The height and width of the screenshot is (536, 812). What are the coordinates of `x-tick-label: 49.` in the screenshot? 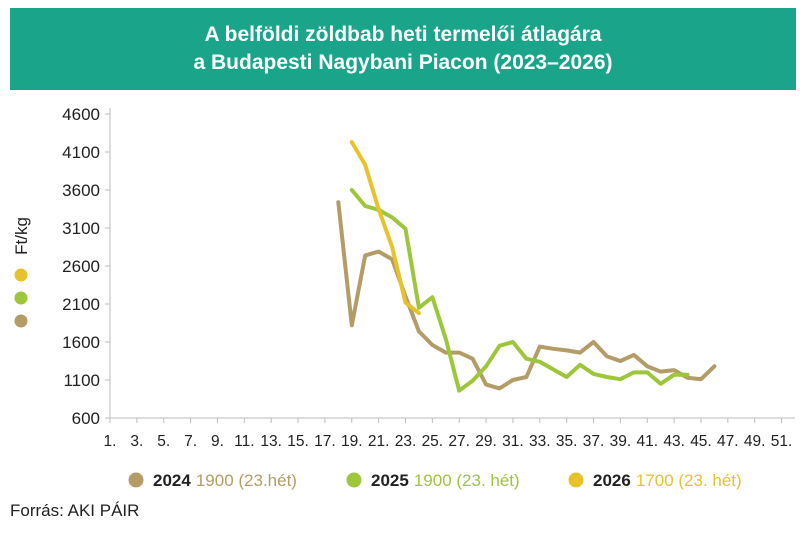 It's located at (755, 441).